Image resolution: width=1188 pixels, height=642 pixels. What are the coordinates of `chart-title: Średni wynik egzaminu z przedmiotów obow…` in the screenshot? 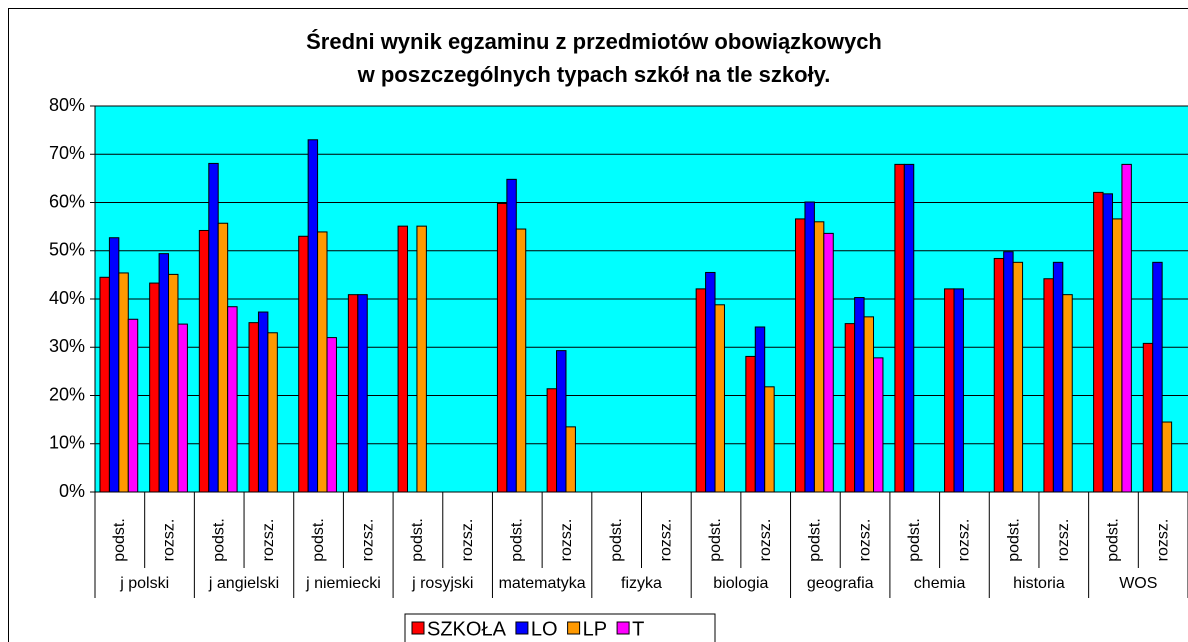 It's located at (594, 41).